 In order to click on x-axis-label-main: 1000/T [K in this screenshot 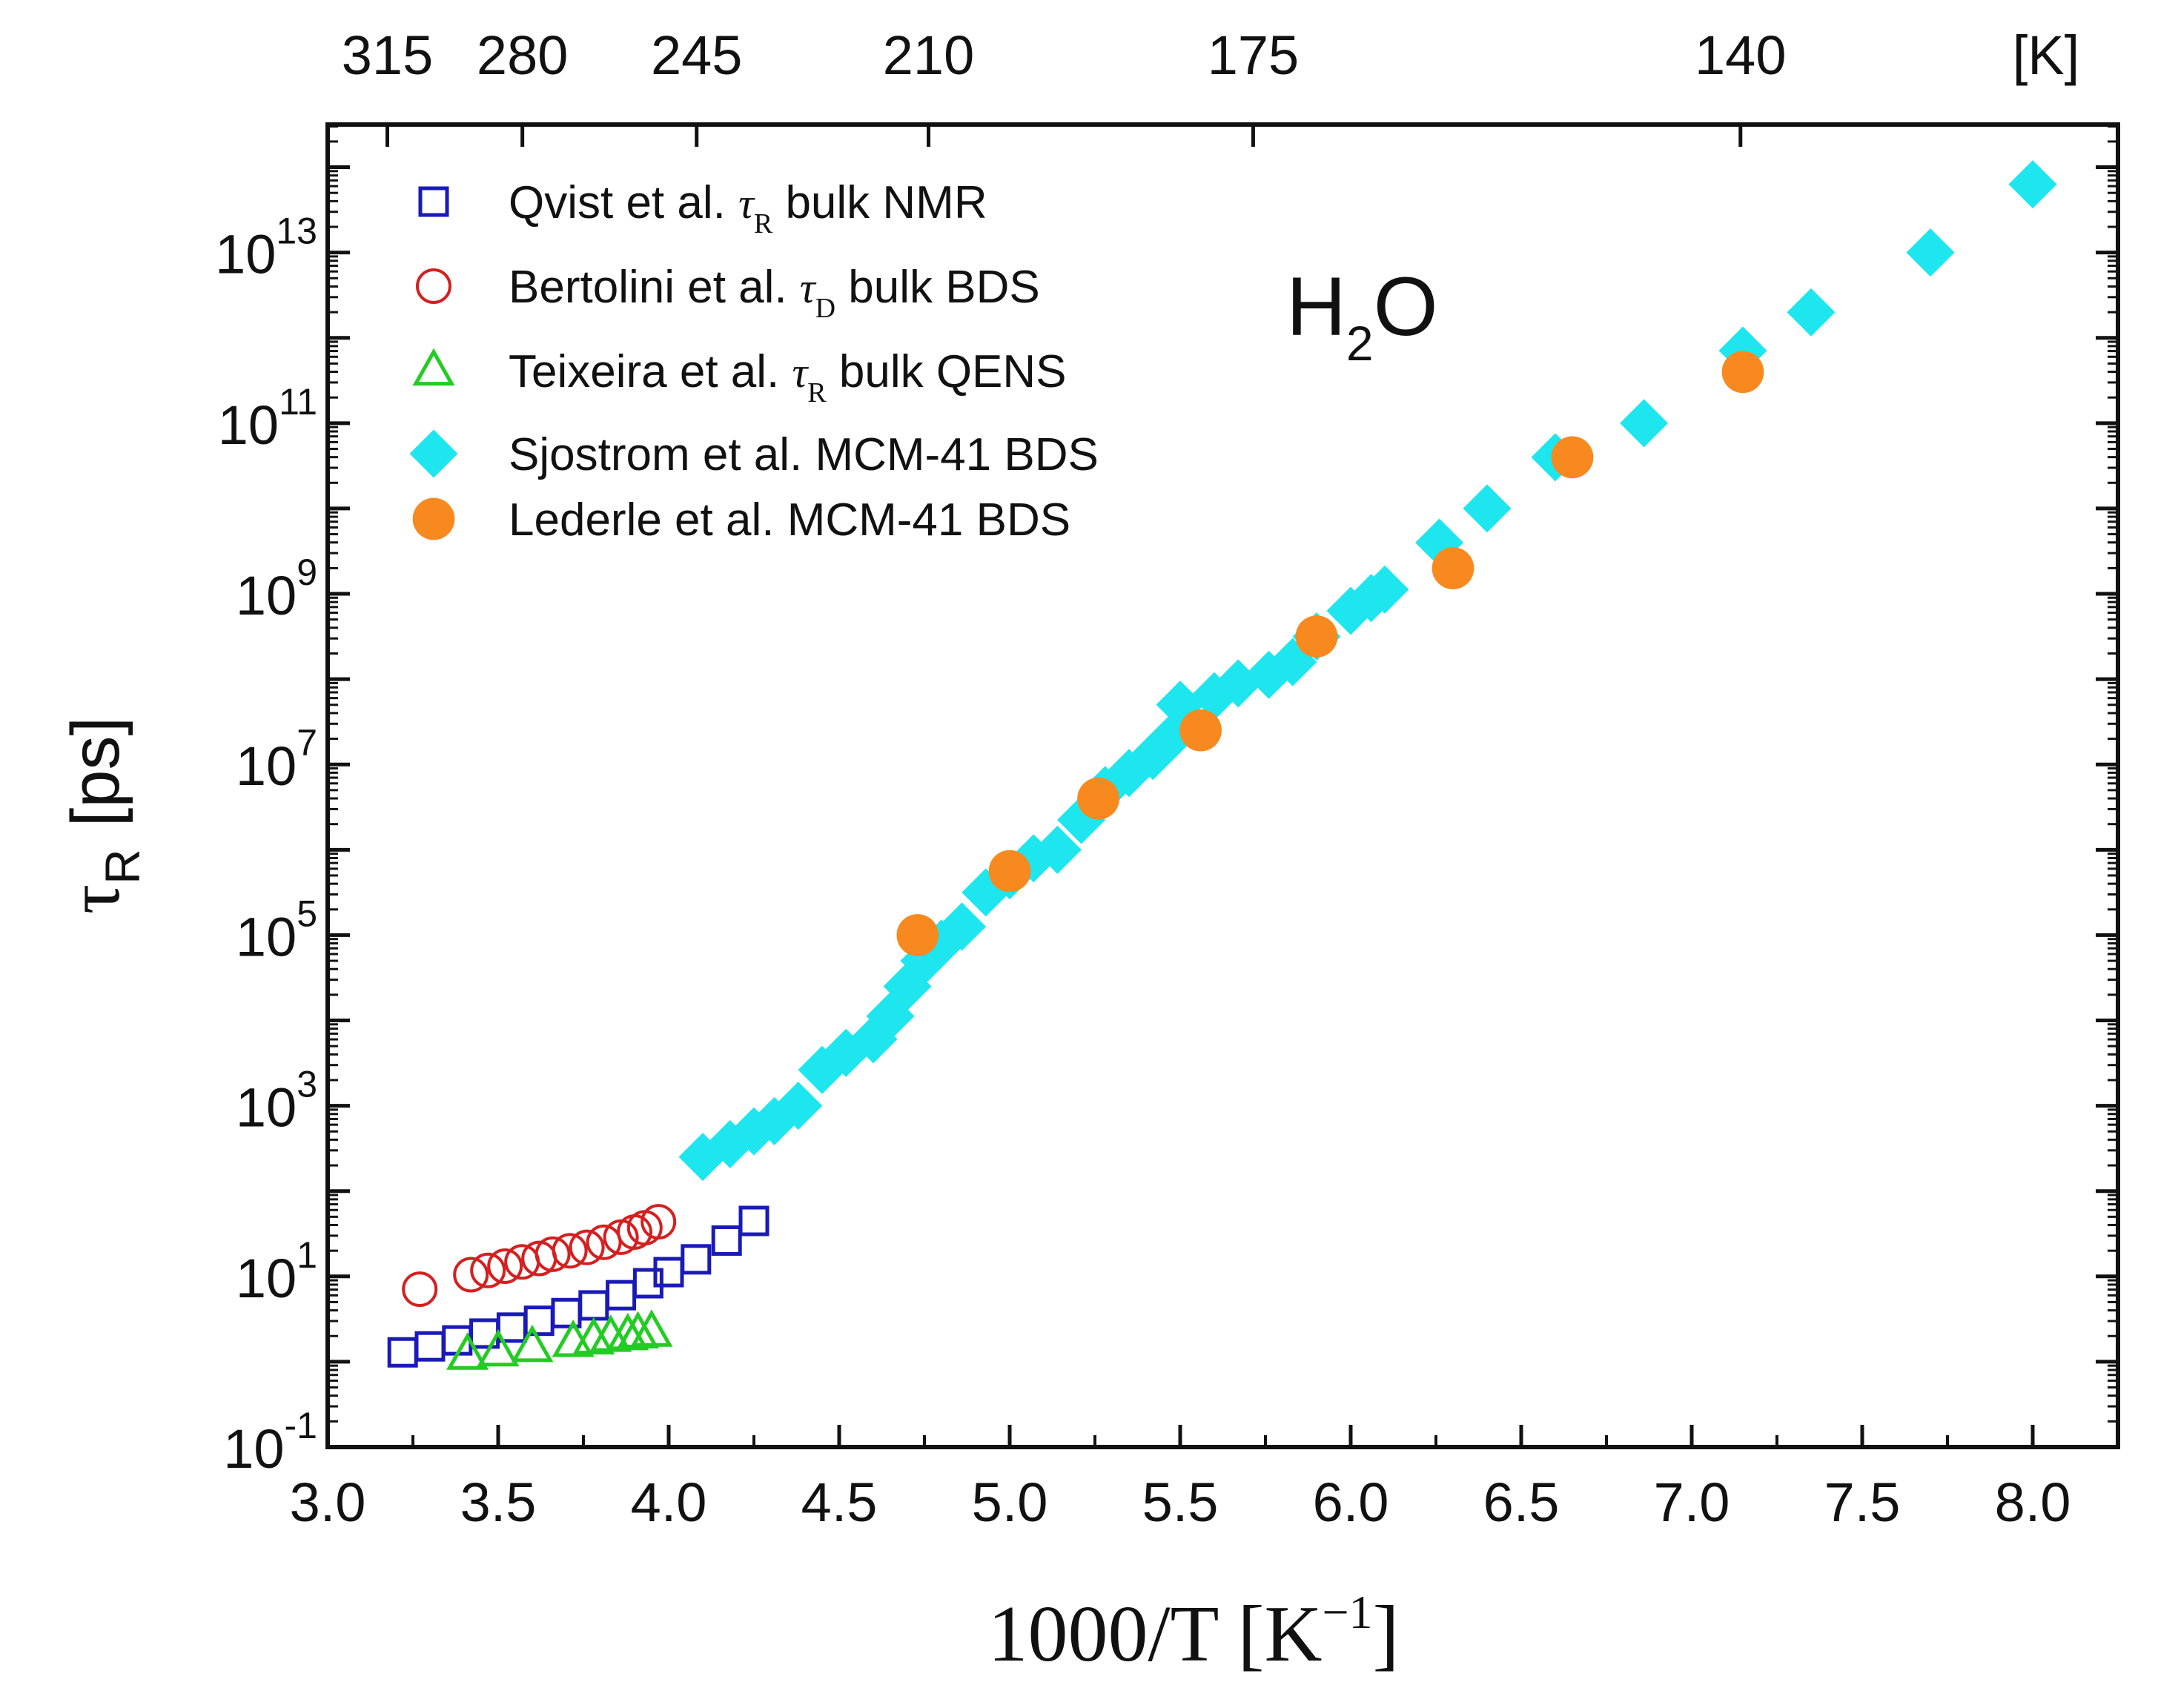, I will do `click(1154, 1634)`.